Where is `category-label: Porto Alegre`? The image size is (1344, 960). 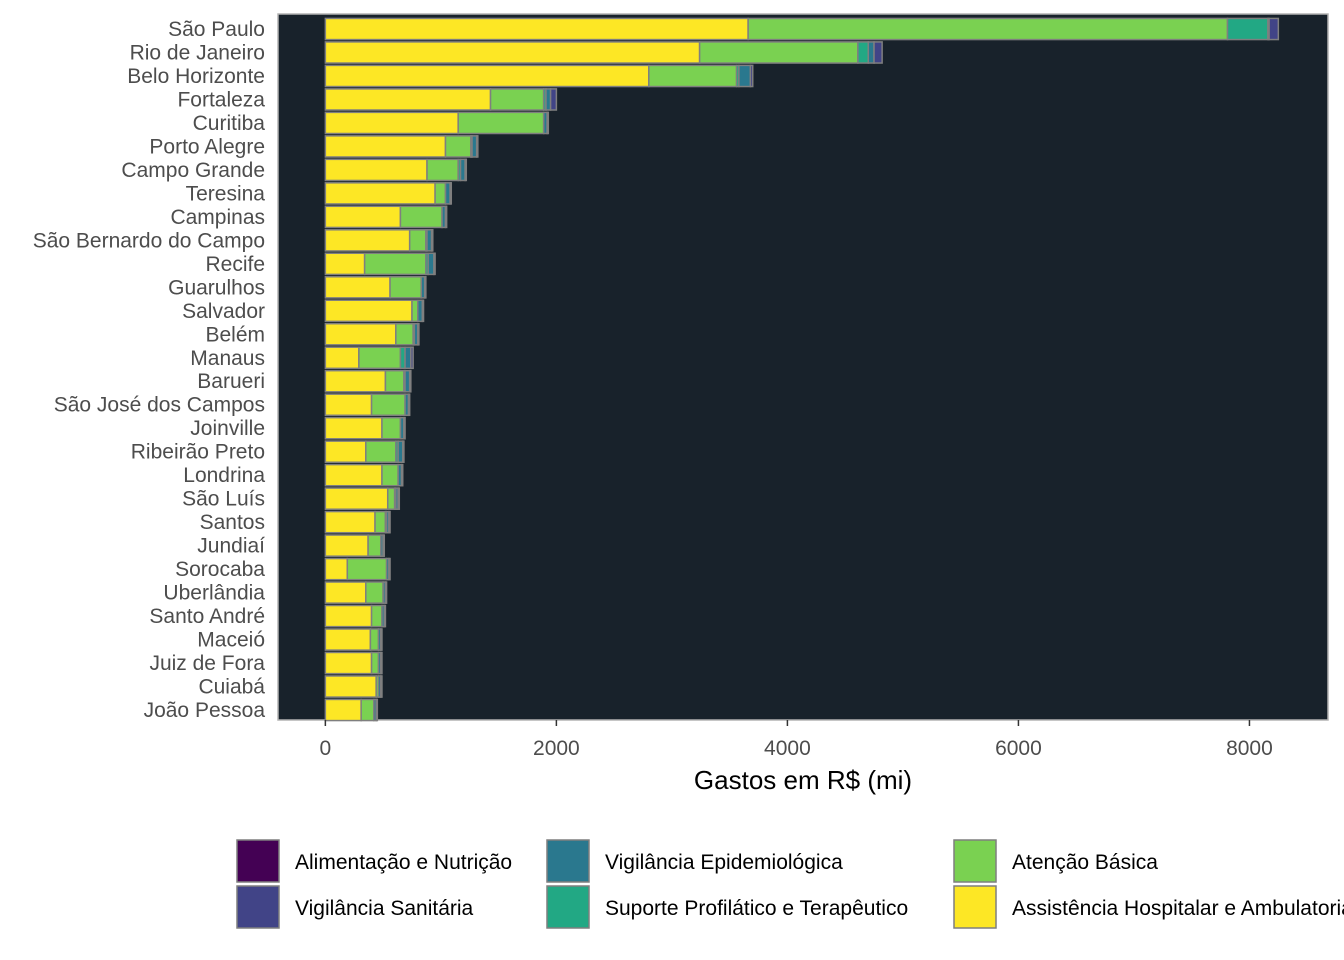 category-label: Porto Alegre is located at coordinates (207, 146).